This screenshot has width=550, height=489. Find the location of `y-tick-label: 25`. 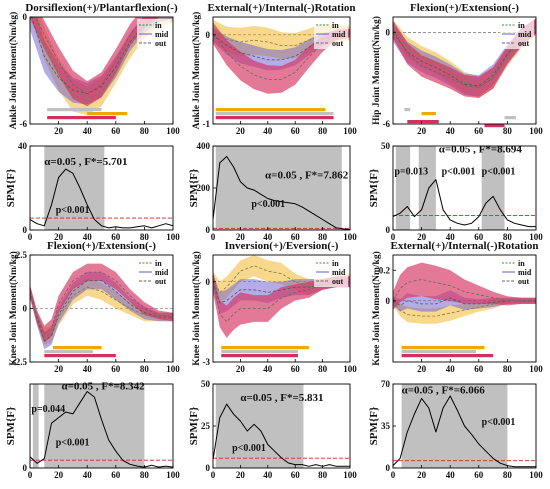

y-tick-label: 25 is located at coordinates (206, 426).